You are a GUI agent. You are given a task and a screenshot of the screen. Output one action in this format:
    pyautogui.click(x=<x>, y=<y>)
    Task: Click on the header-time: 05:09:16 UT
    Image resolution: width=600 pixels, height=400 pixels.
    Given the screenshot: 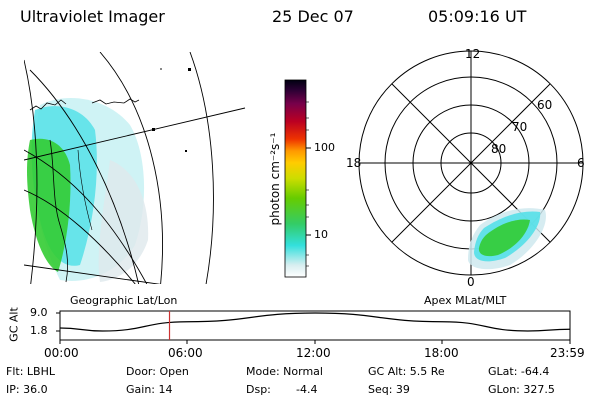 What is the action you would take?
    pyautogui.click(x=477, y=16)
    